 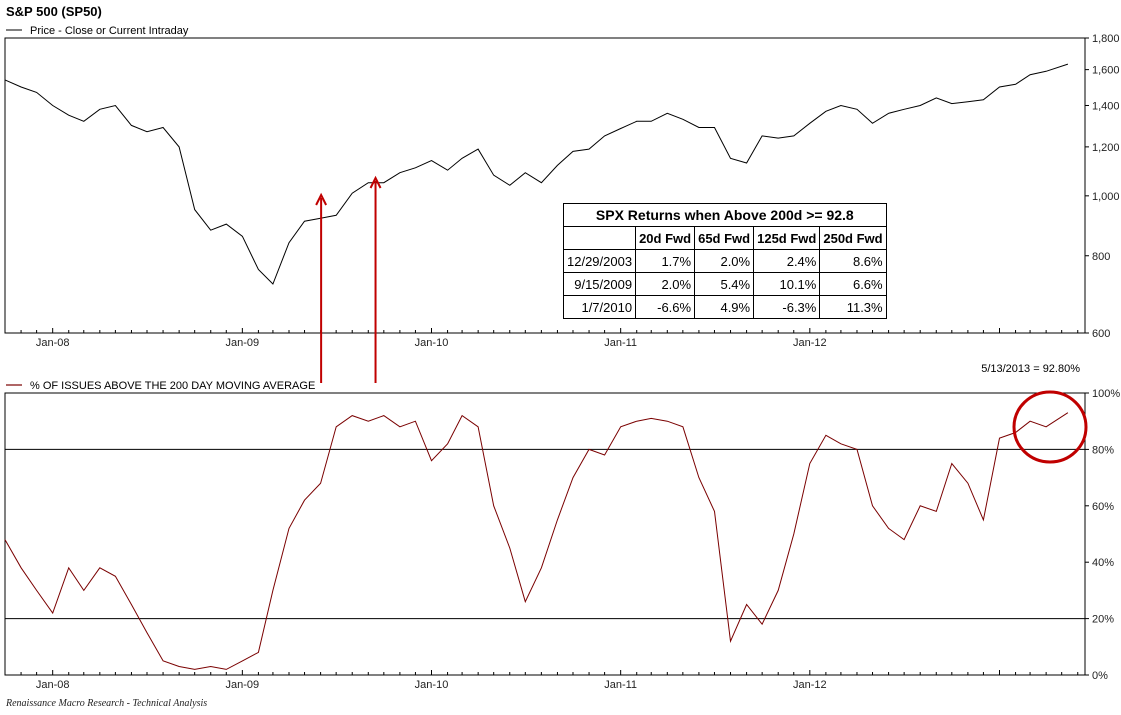 What do you see at coordinates (1103, 620) in the screenshot?
I see `breadth-y-tick-label: 20%` at bounding box center [1103, 620].